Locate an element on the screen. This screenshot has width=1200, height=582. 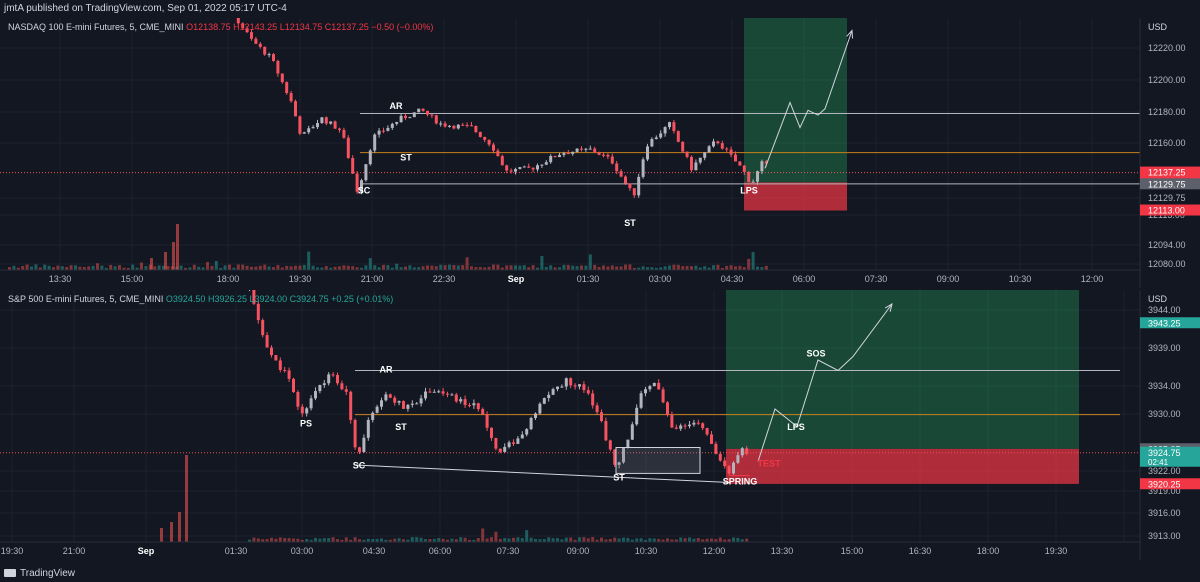
sp500-price-tag is located at coordinates (1170, 323).